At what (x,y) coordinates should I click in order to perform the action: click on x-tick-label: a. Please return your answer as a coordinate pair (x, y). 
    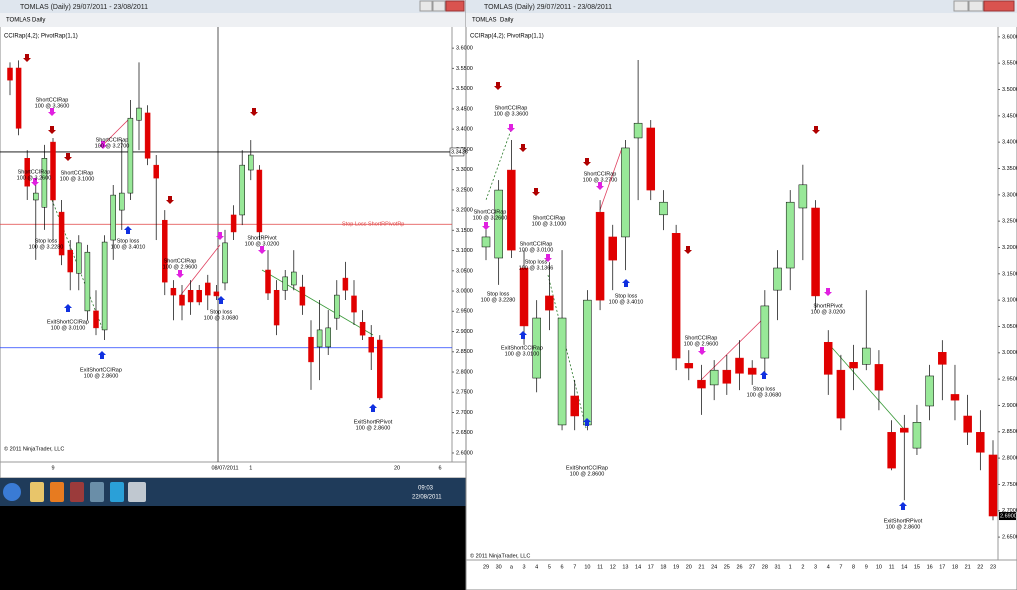
    Looking at the image, I should click on (512, 567).